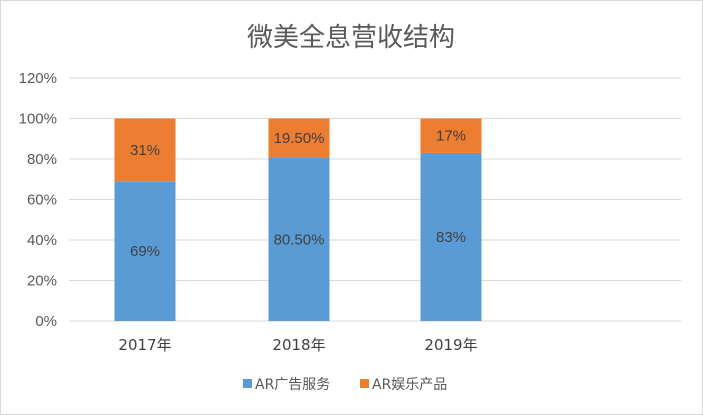 Image resolution: width=703 pixels, height=415 pixels. I want to click on legend-item: AR广告服务, so click(292, 385).